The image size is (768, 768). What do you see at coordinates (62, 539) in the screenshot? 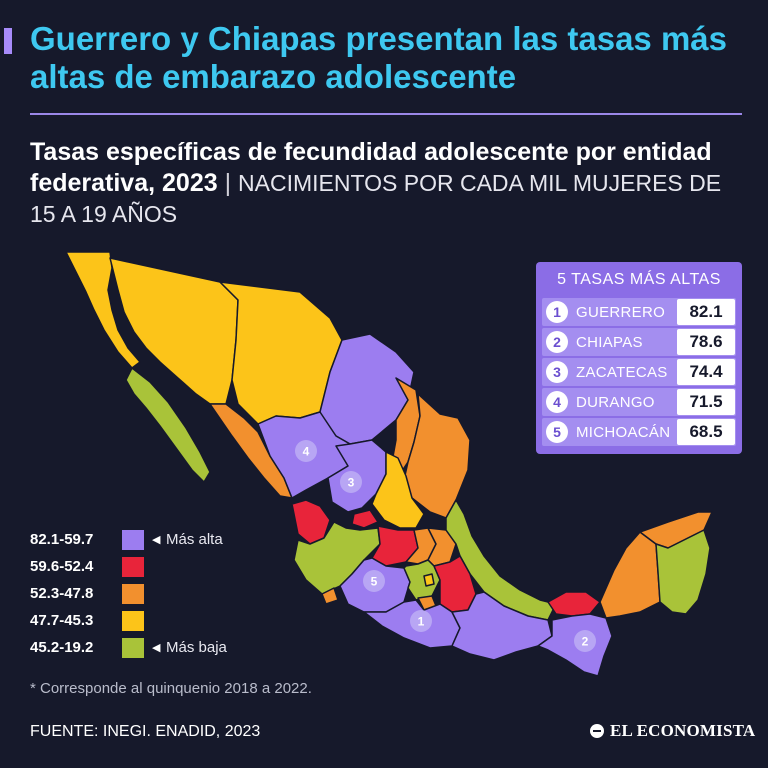
I see `legend-range: 82.1-59.7` at bounding box center [62, 539].